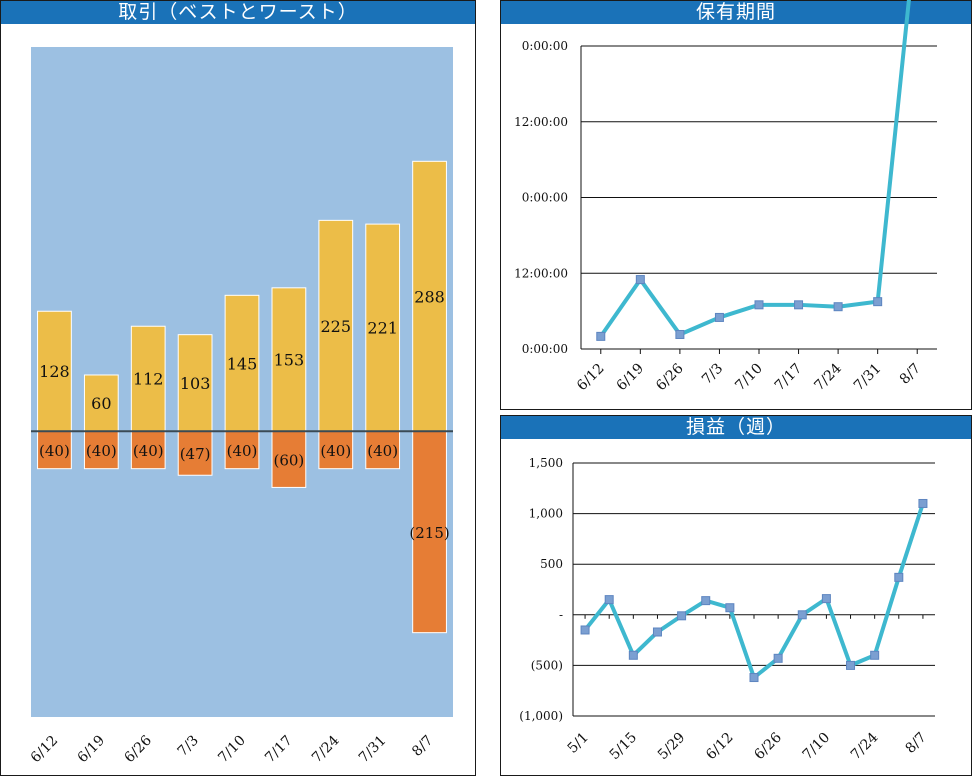 This screenshot has height=777, width=972. What do you see at coordinates (546, 514) in the screenshot?
I see `y-tick-label: 1,000` at bounding box center [546, 514].